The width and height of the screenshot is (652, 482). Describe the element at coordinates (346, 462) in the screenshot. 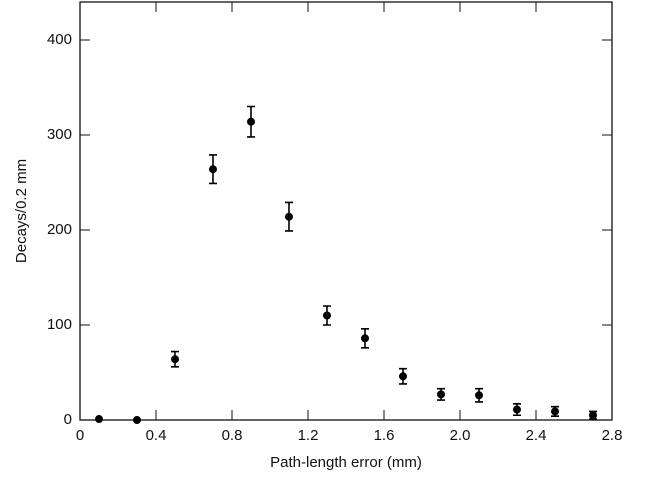

I see `x-axis-label: Path-length error (mm)` at that location.